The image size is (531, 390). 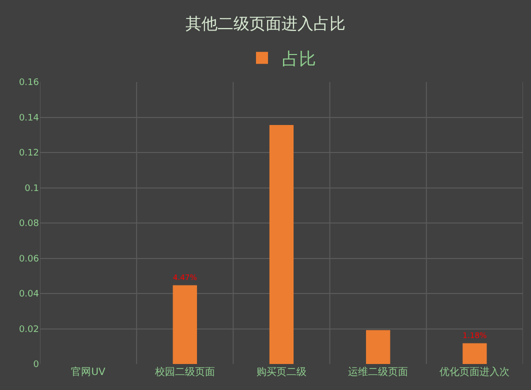 I want to click on x-tick-label: 校园二级页面, so click(x=184, y=372).